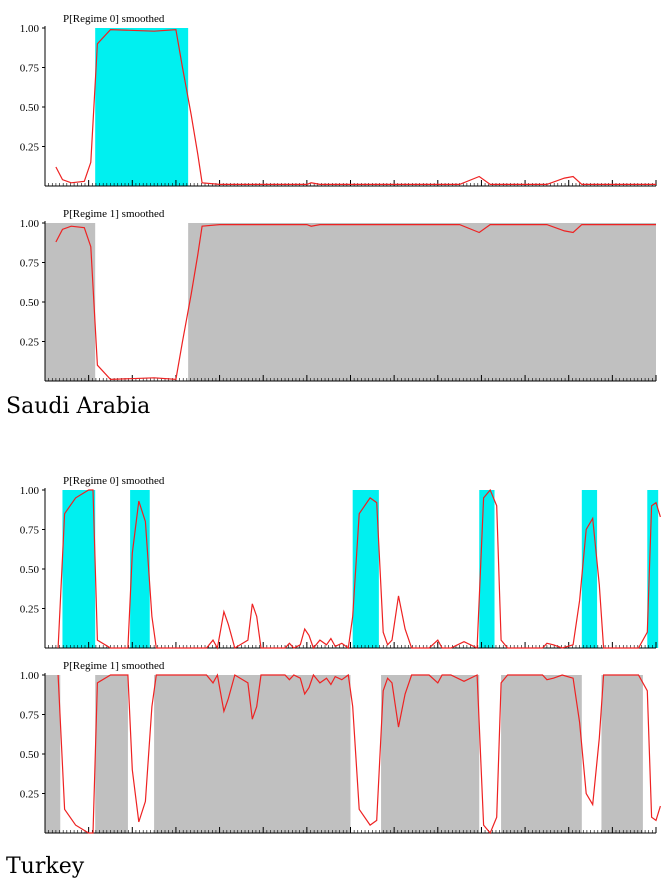 The image size is (668, 893). I want to click on caption-saudi-arabia: Saudi Arabia, so click(78, 406).